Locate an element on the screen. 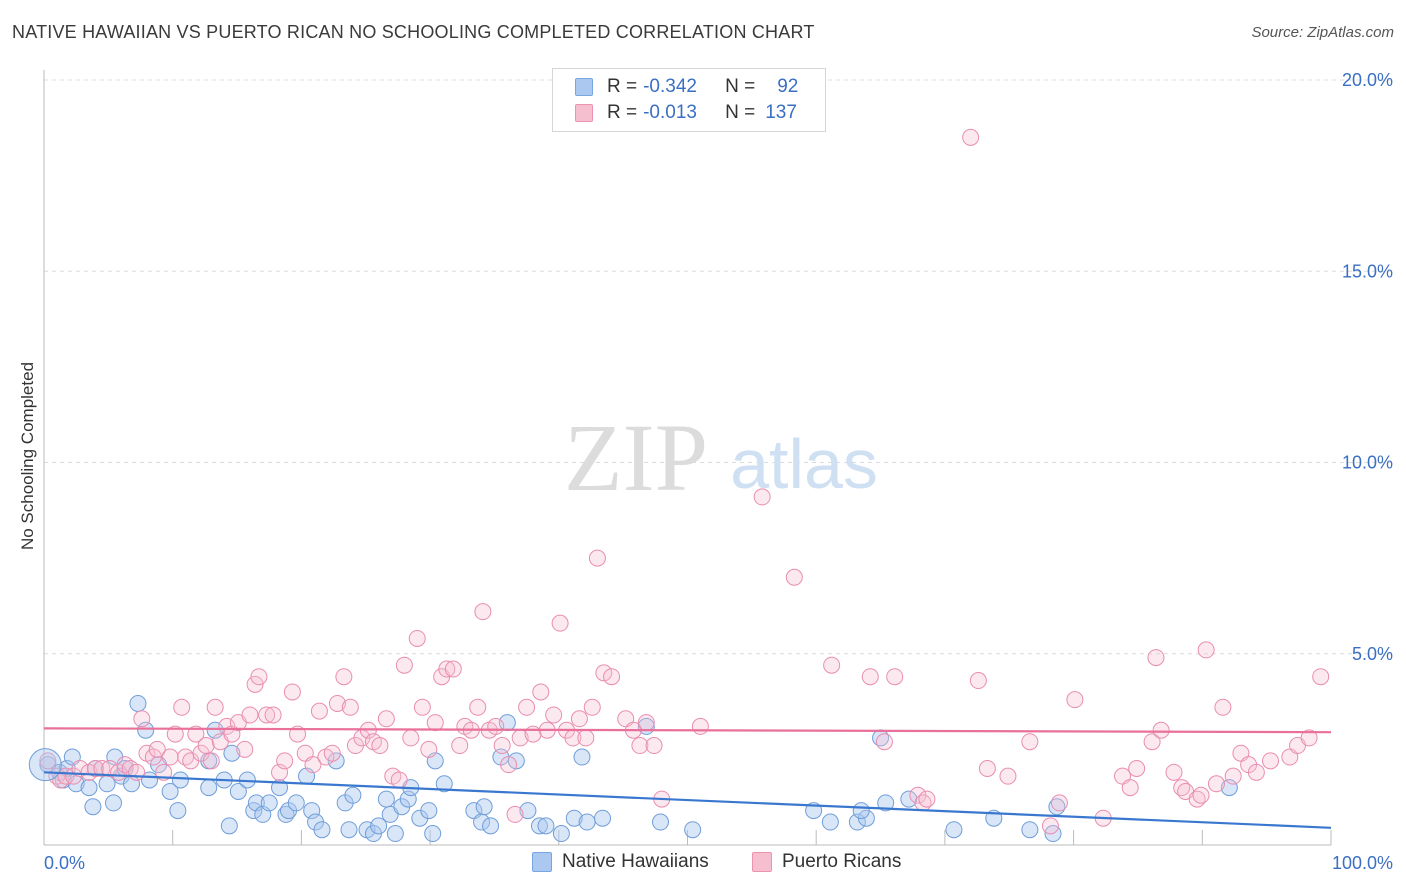 The width and height of the screenshot is (1406, 892). legend-swatch-pink is located at coordinates (584, 113).